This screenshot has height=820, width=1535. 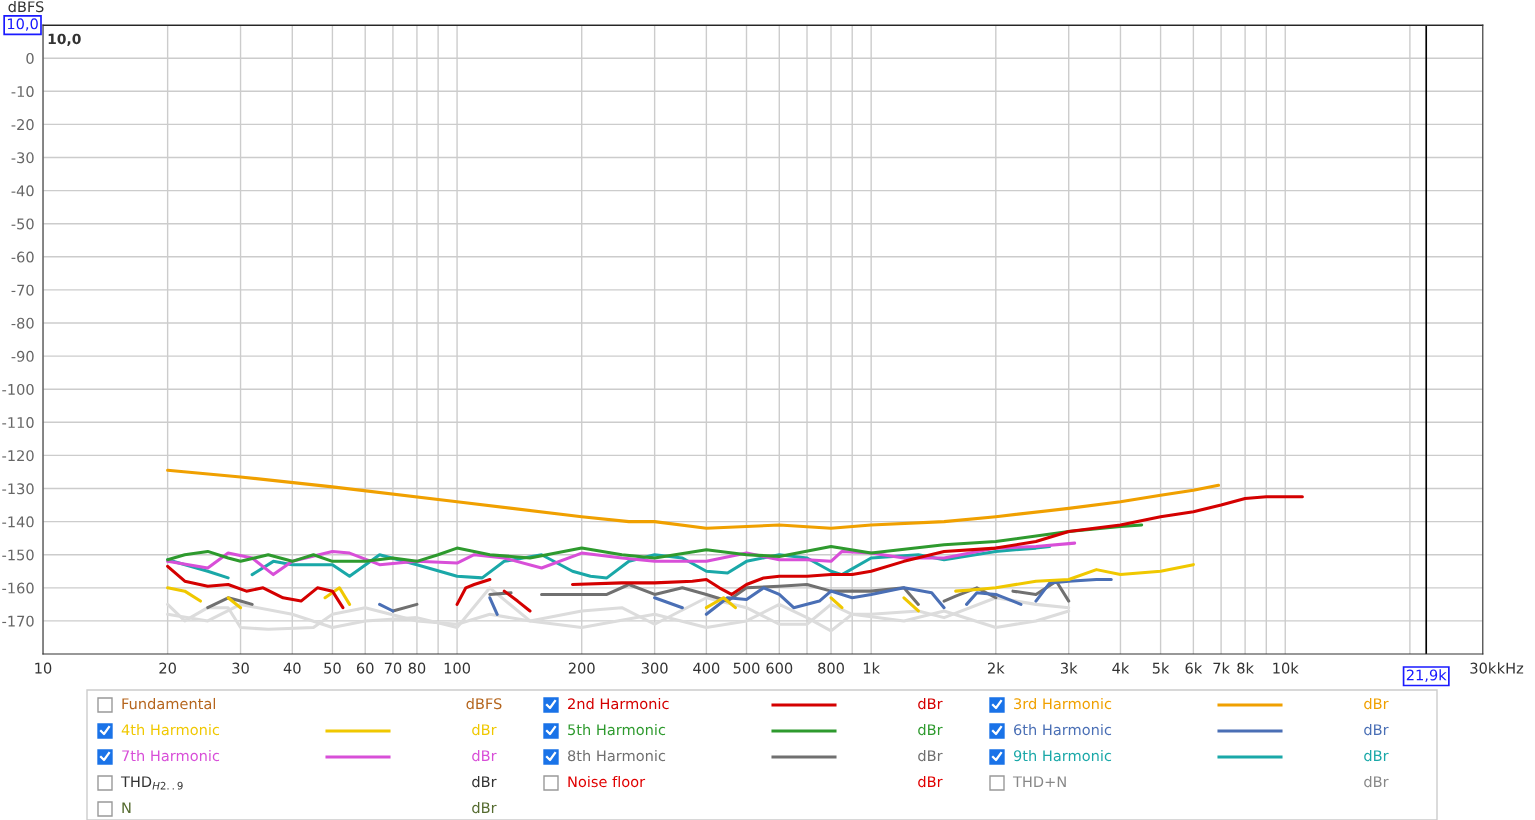 I want to click on text: Fundamental, so click(x=169, y=703).